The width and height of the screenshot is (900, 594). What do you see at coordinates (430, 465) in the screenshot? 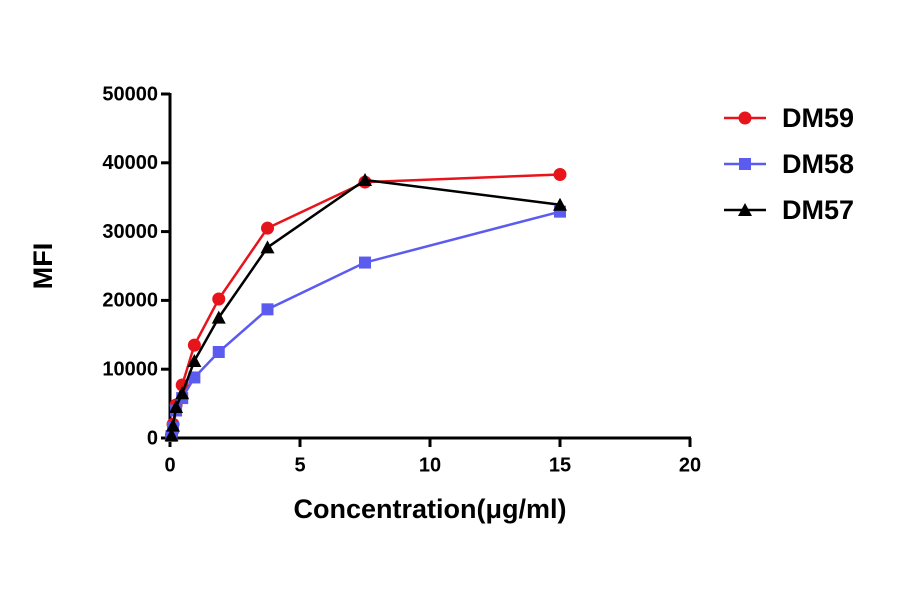
I see `x-tick-label: 10` at bounding box center [430, 465].